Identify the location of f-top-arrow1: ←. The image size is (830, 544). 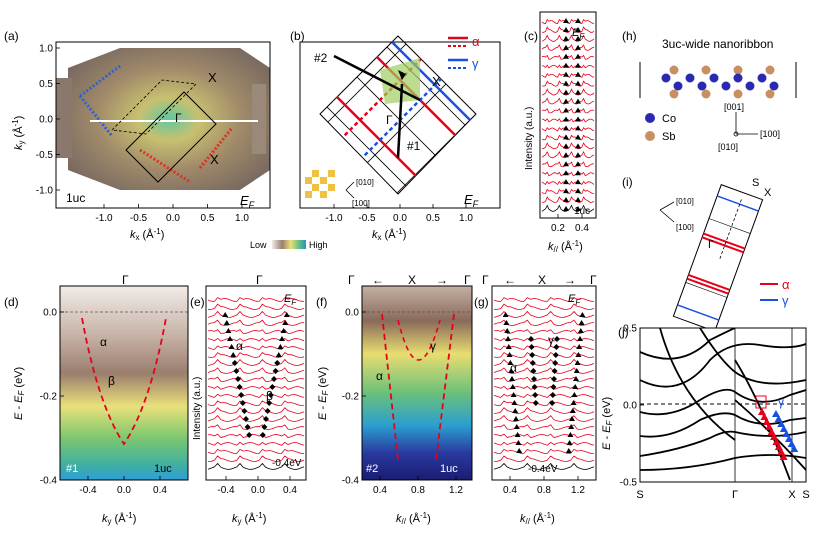
(378, 280).